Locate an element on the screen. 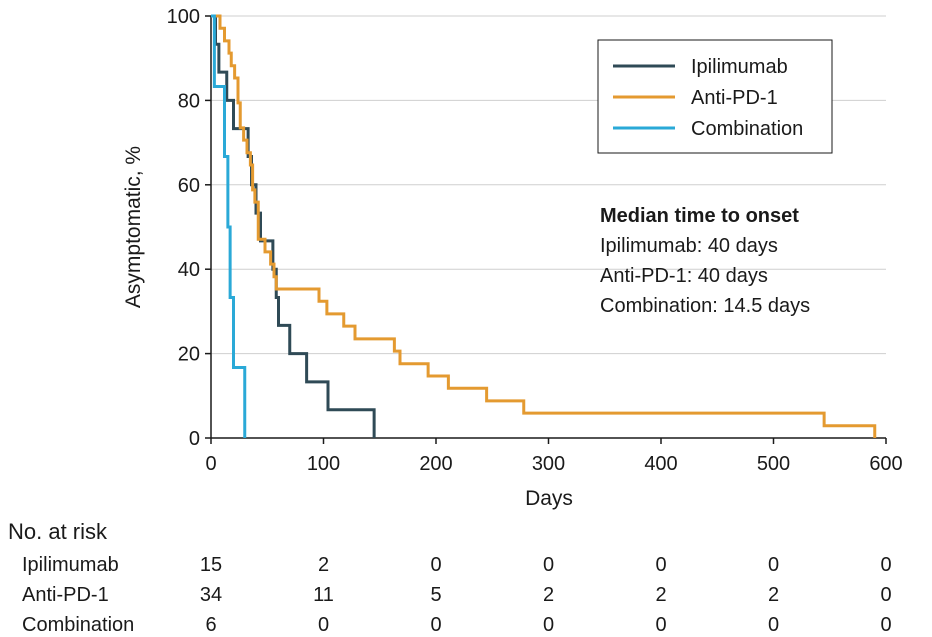 The image size is (932, 637). risk-row-label-anti-pd-1: Anti-PD-1 is located at coordinates (65, 595).